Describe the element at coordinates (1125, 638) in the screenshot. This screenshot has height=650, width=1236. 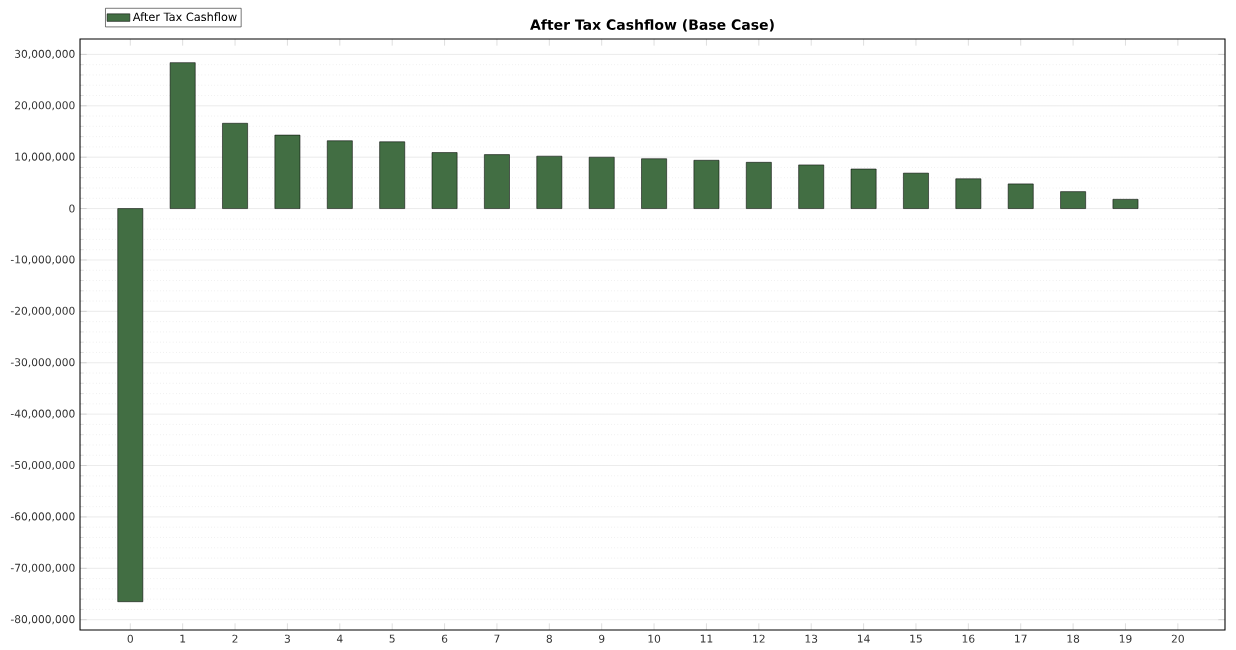
I see `x-tick-label: 19` at that location.